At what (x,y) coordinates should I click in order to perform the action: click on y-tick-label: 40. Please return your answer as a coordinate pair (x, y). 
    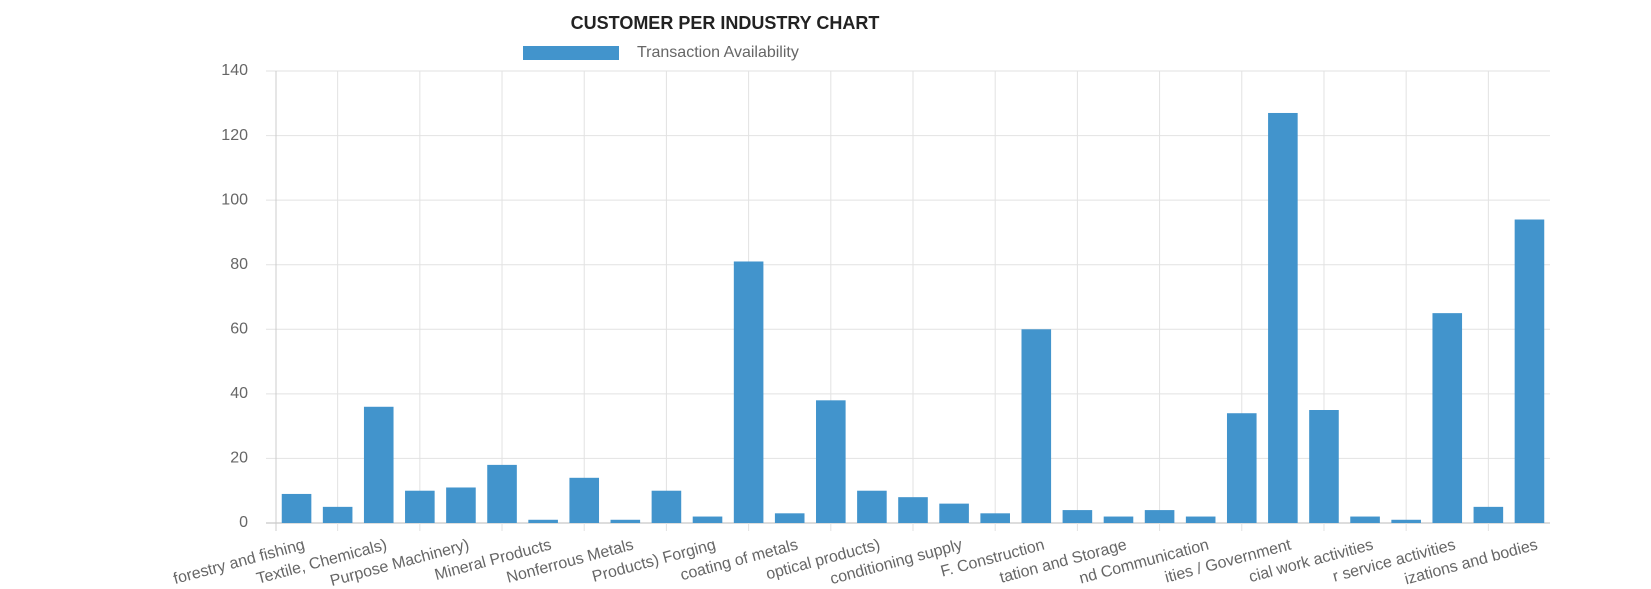
    Looking at the image, I should click on (239, 393).